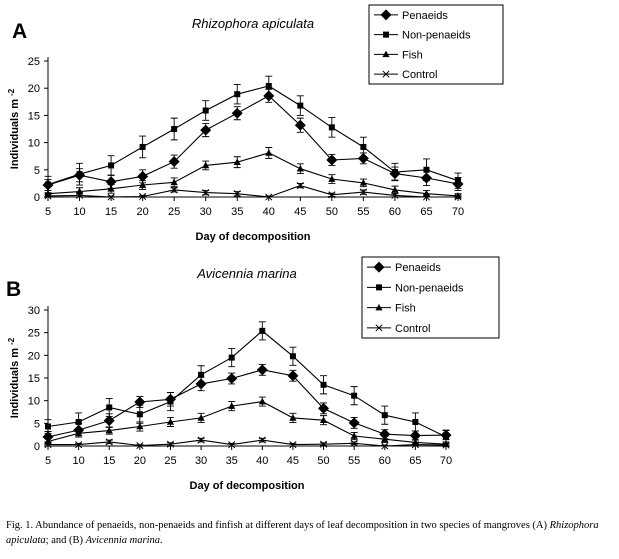 Image resolution: width=619 pixels, height=559 pixels. Describe the element at coordinates (302, 533) in the screenshot. I see `caption-species-a: Rhizophora apiculata` at that location.